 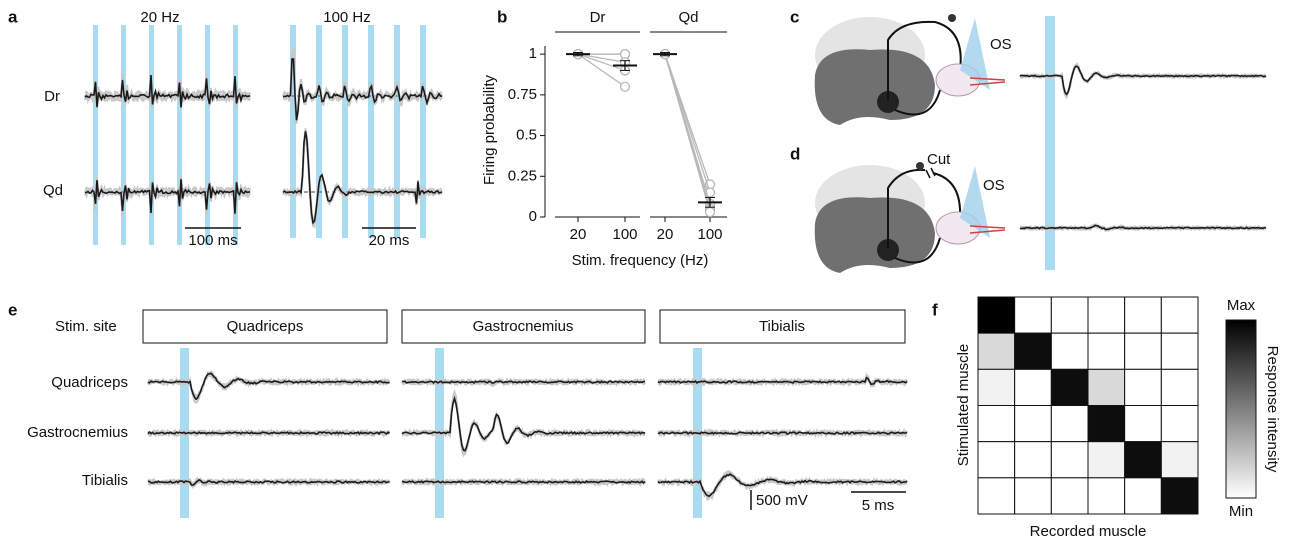 I want to click on y-tick-label: 1, so click(x=533, y=53).